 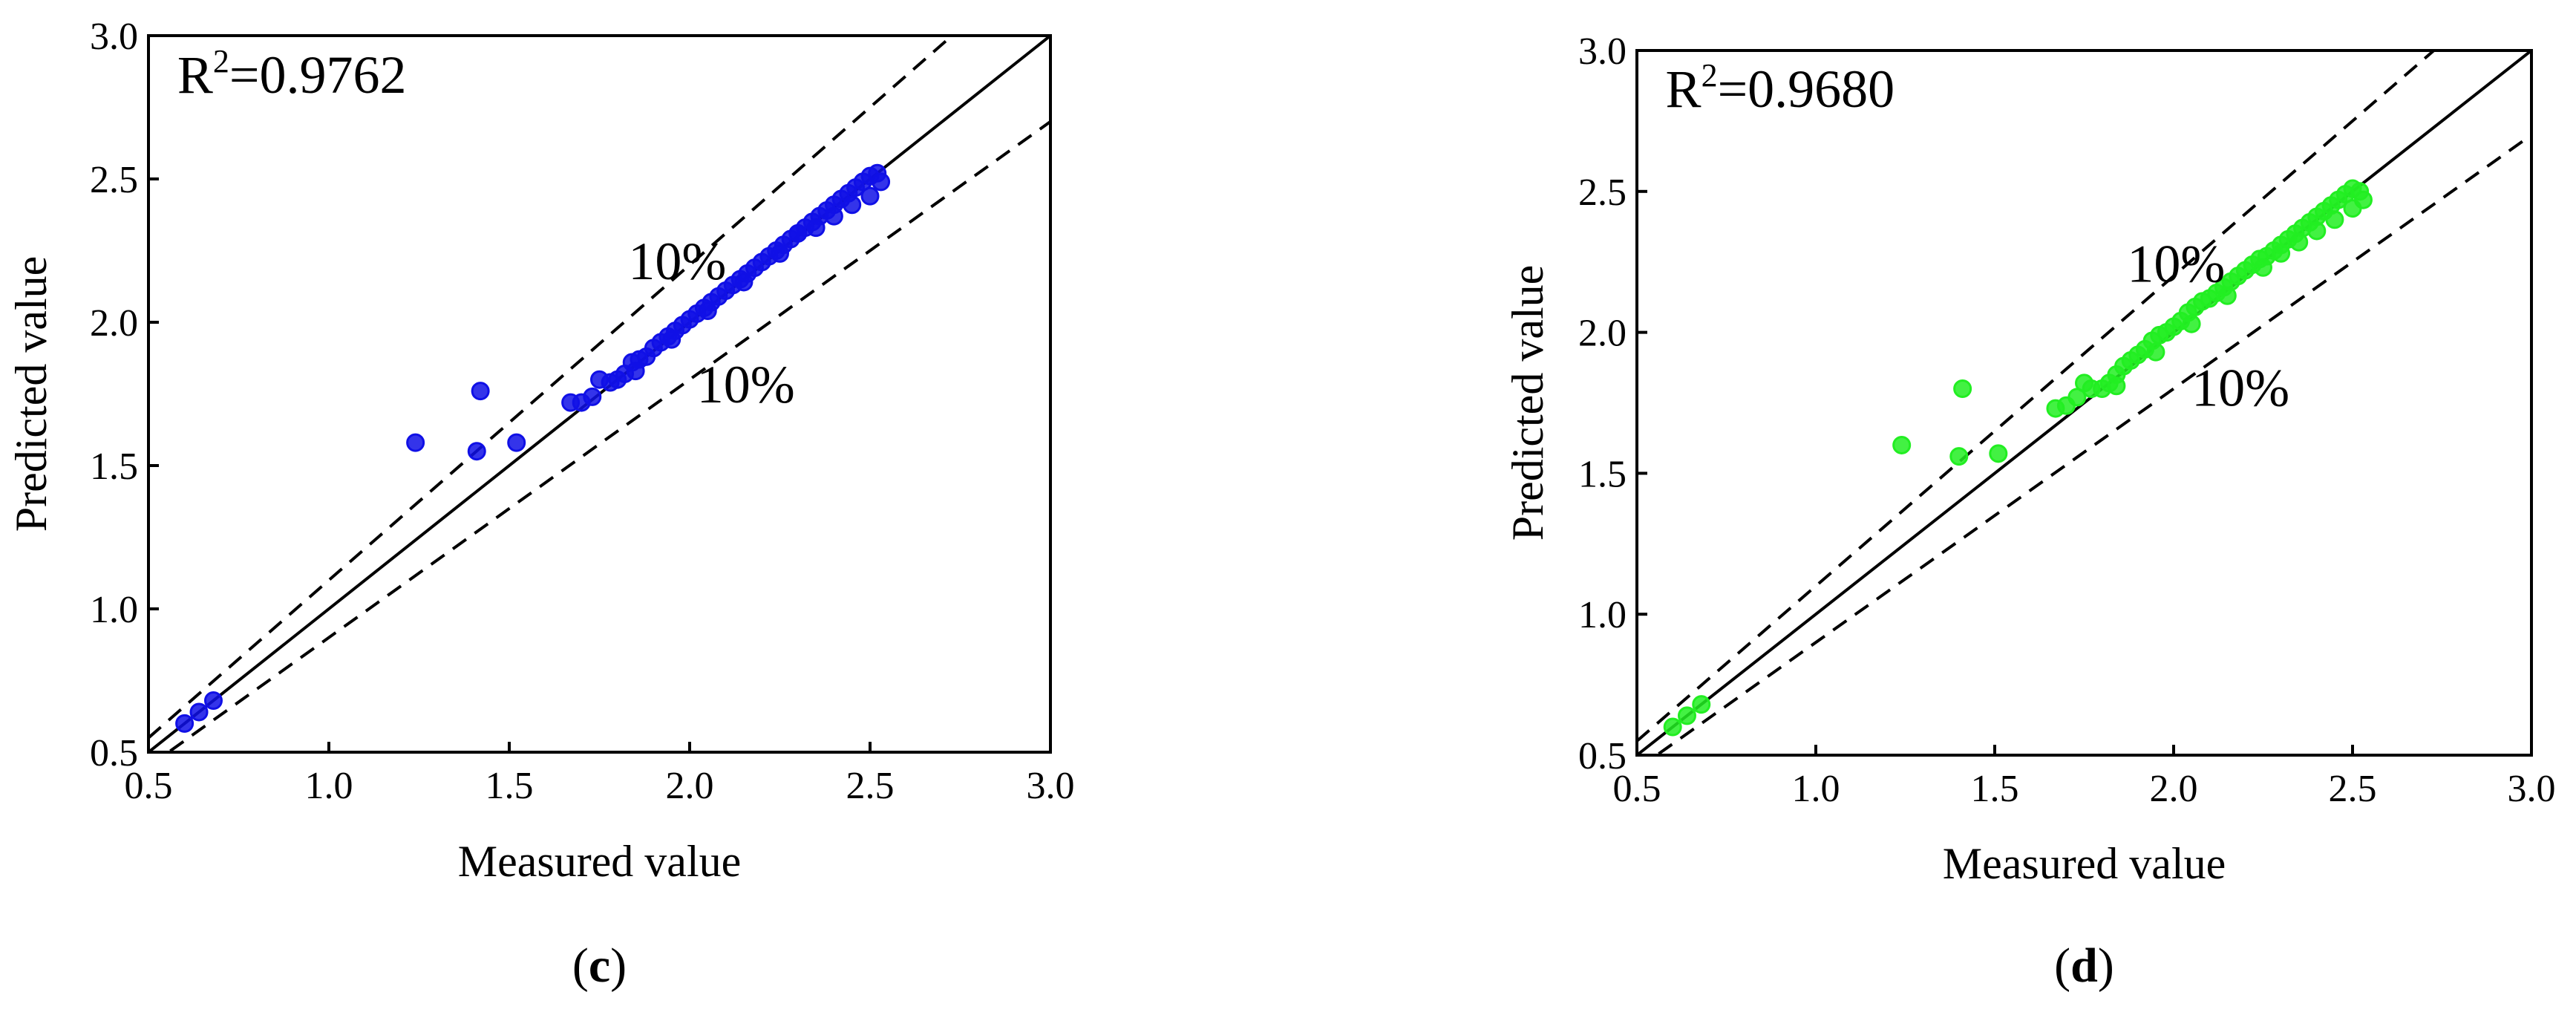 What do you see at coordinates (2084, 966) in the screenshot?
I see `panel-label: (d)` at bounding box center [2084, 966].